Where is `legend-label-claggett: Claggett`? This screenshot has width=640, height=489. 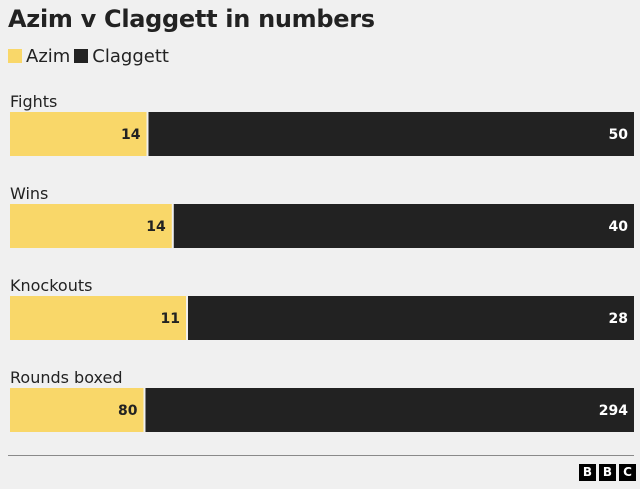 legend-label-claggett: Claggett is located at coordinates (130, 56).